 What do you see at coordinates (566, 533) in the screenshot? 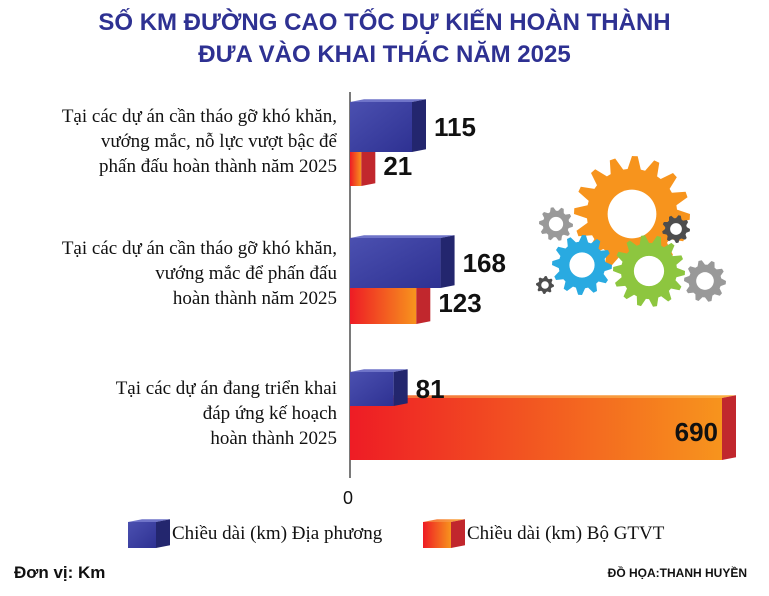
I see `legend-label-ministry: Chiều dài (km) Bộ GTVT` at bounding box center [566, 533].